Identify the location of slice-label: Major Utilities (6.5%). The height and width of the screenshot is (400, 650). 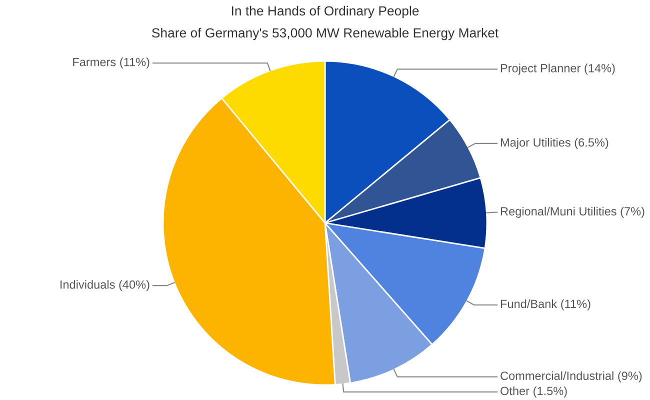
(554, 143).